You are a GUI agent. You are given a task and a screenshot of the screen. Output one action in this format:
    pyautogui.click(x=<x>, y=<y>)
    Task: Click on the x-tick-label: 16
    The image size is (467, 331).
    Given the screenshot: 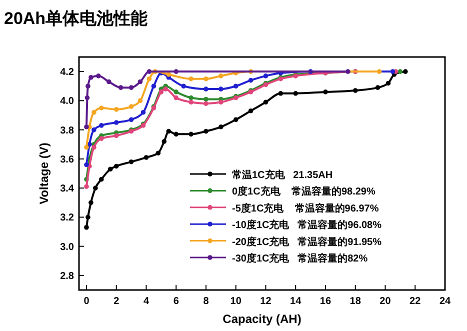 What is the action you would take?
    pyautogui.click(x=326, y=301)
    